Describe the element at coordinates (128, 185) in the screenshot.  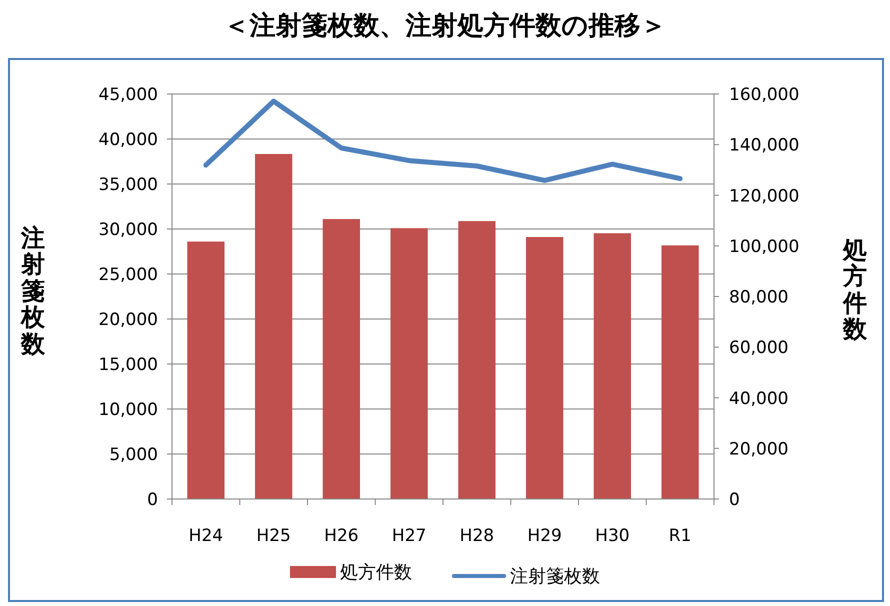
I see `y-tick-label: 35,000` at that location.